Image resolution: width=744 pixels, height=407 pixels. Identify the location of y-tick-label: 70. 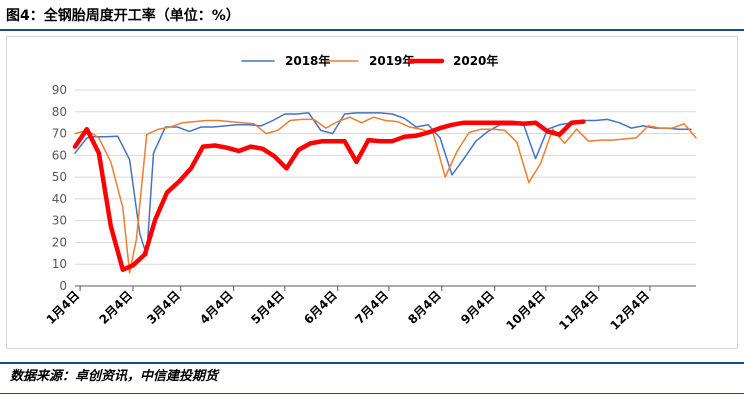
(59, 134).